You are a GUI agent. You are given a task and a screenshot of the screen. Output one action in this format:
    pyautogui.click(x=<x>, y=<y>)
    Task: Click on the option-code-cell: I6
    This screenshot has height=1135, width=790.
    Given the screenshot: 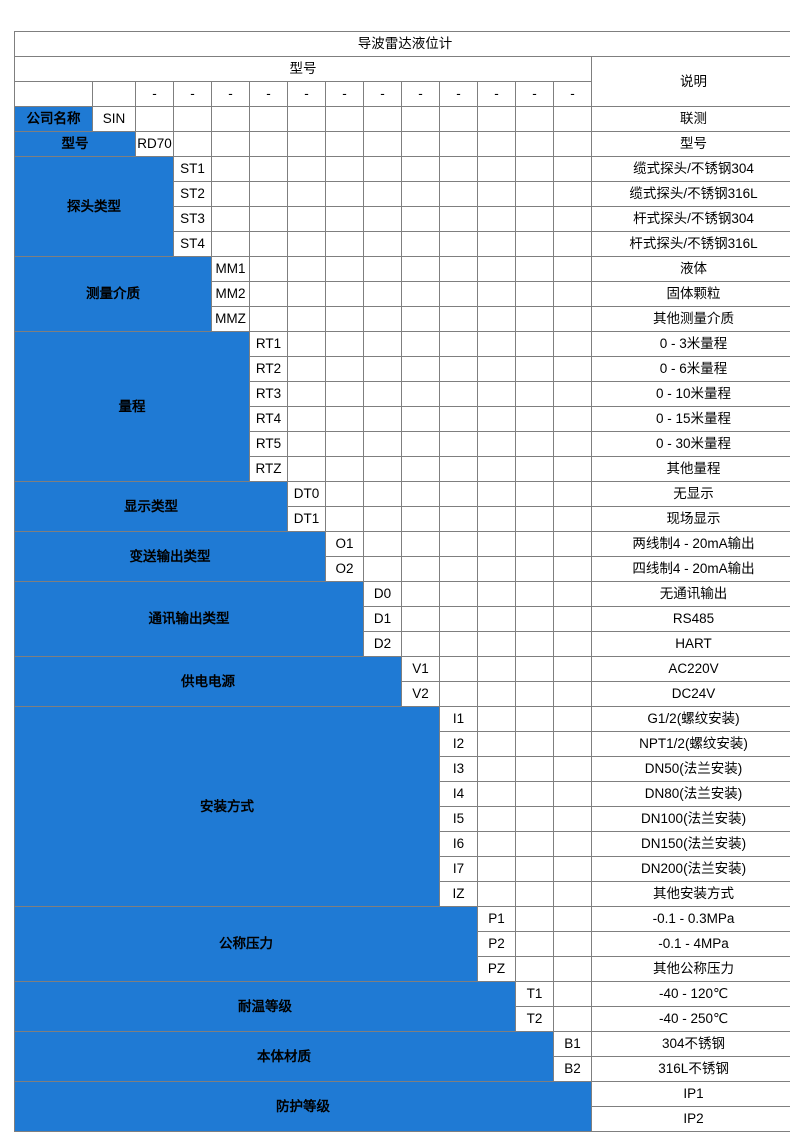 What is the action you would take?
    pyautogui.click(x=458, y=844)
    